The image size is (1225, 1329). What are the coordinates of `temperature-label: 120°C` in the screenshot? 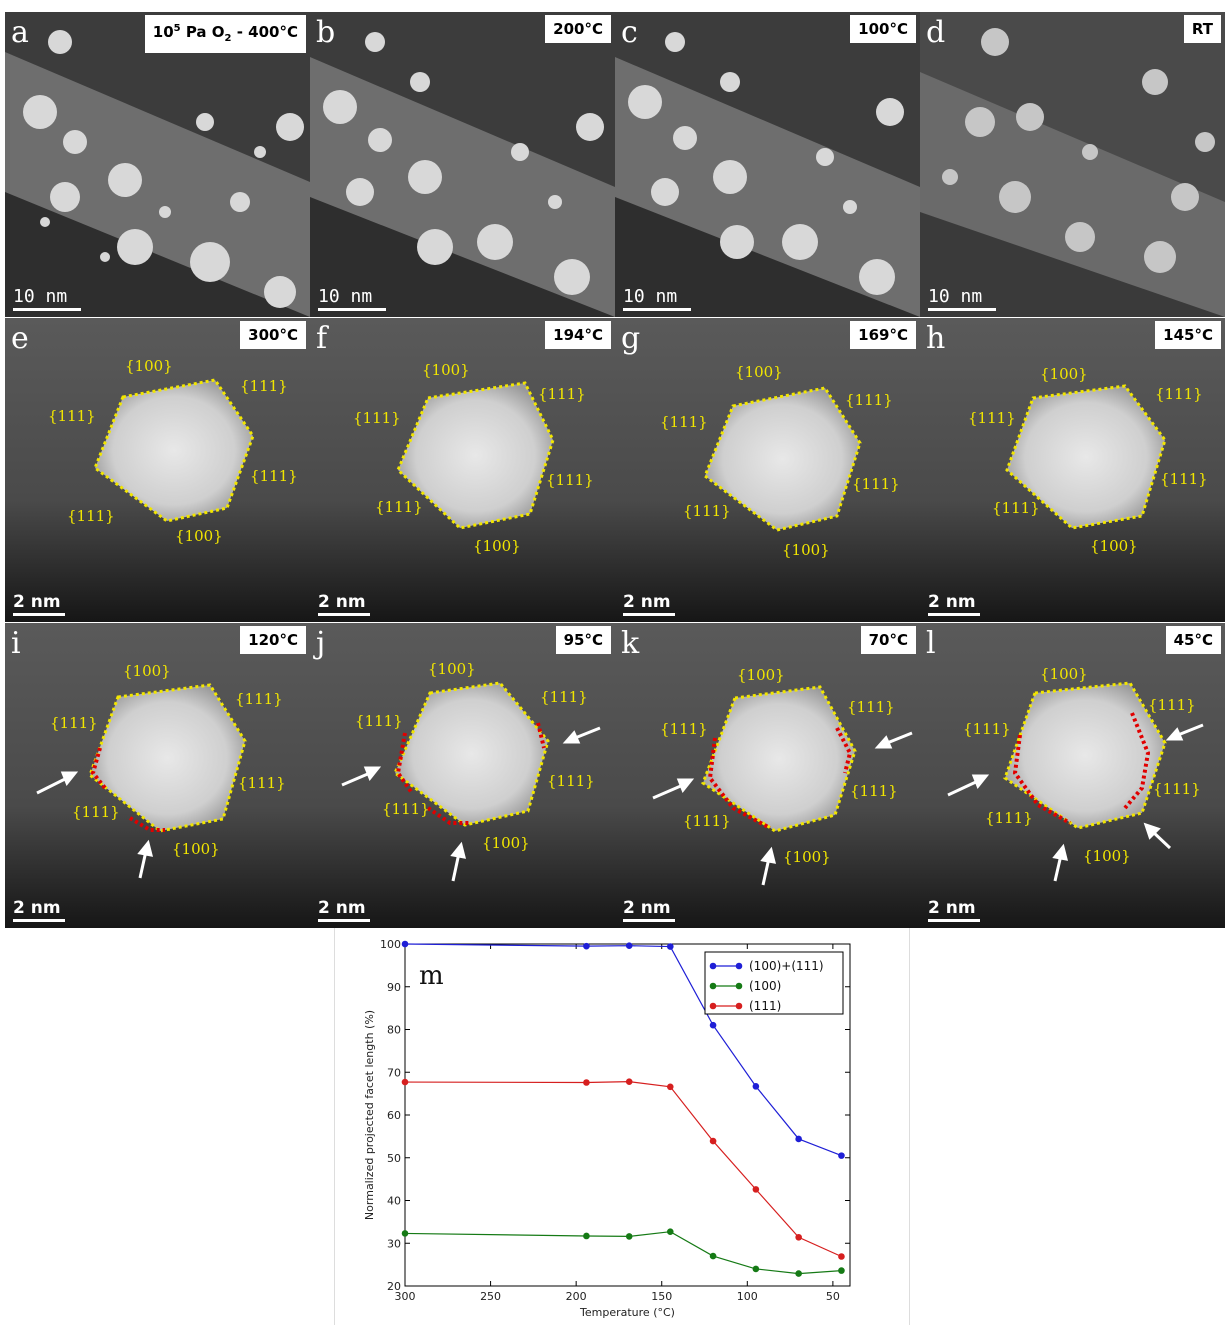 It's located at (273, 640).